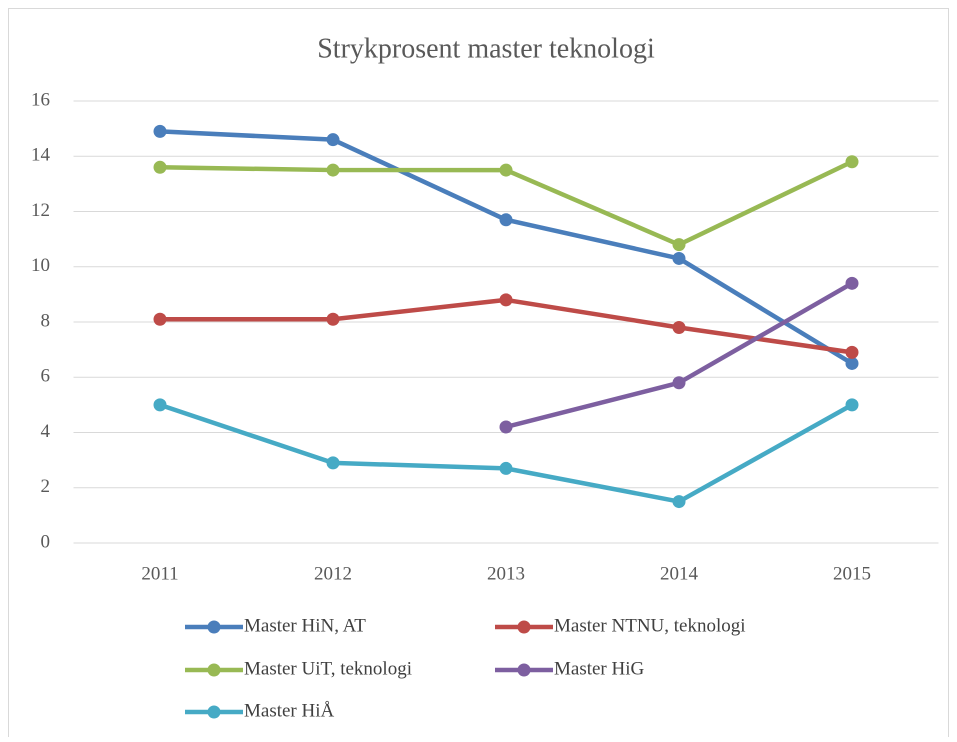  I want to click on legend-label: Master NTNU, teknologi, so click(650, 625).